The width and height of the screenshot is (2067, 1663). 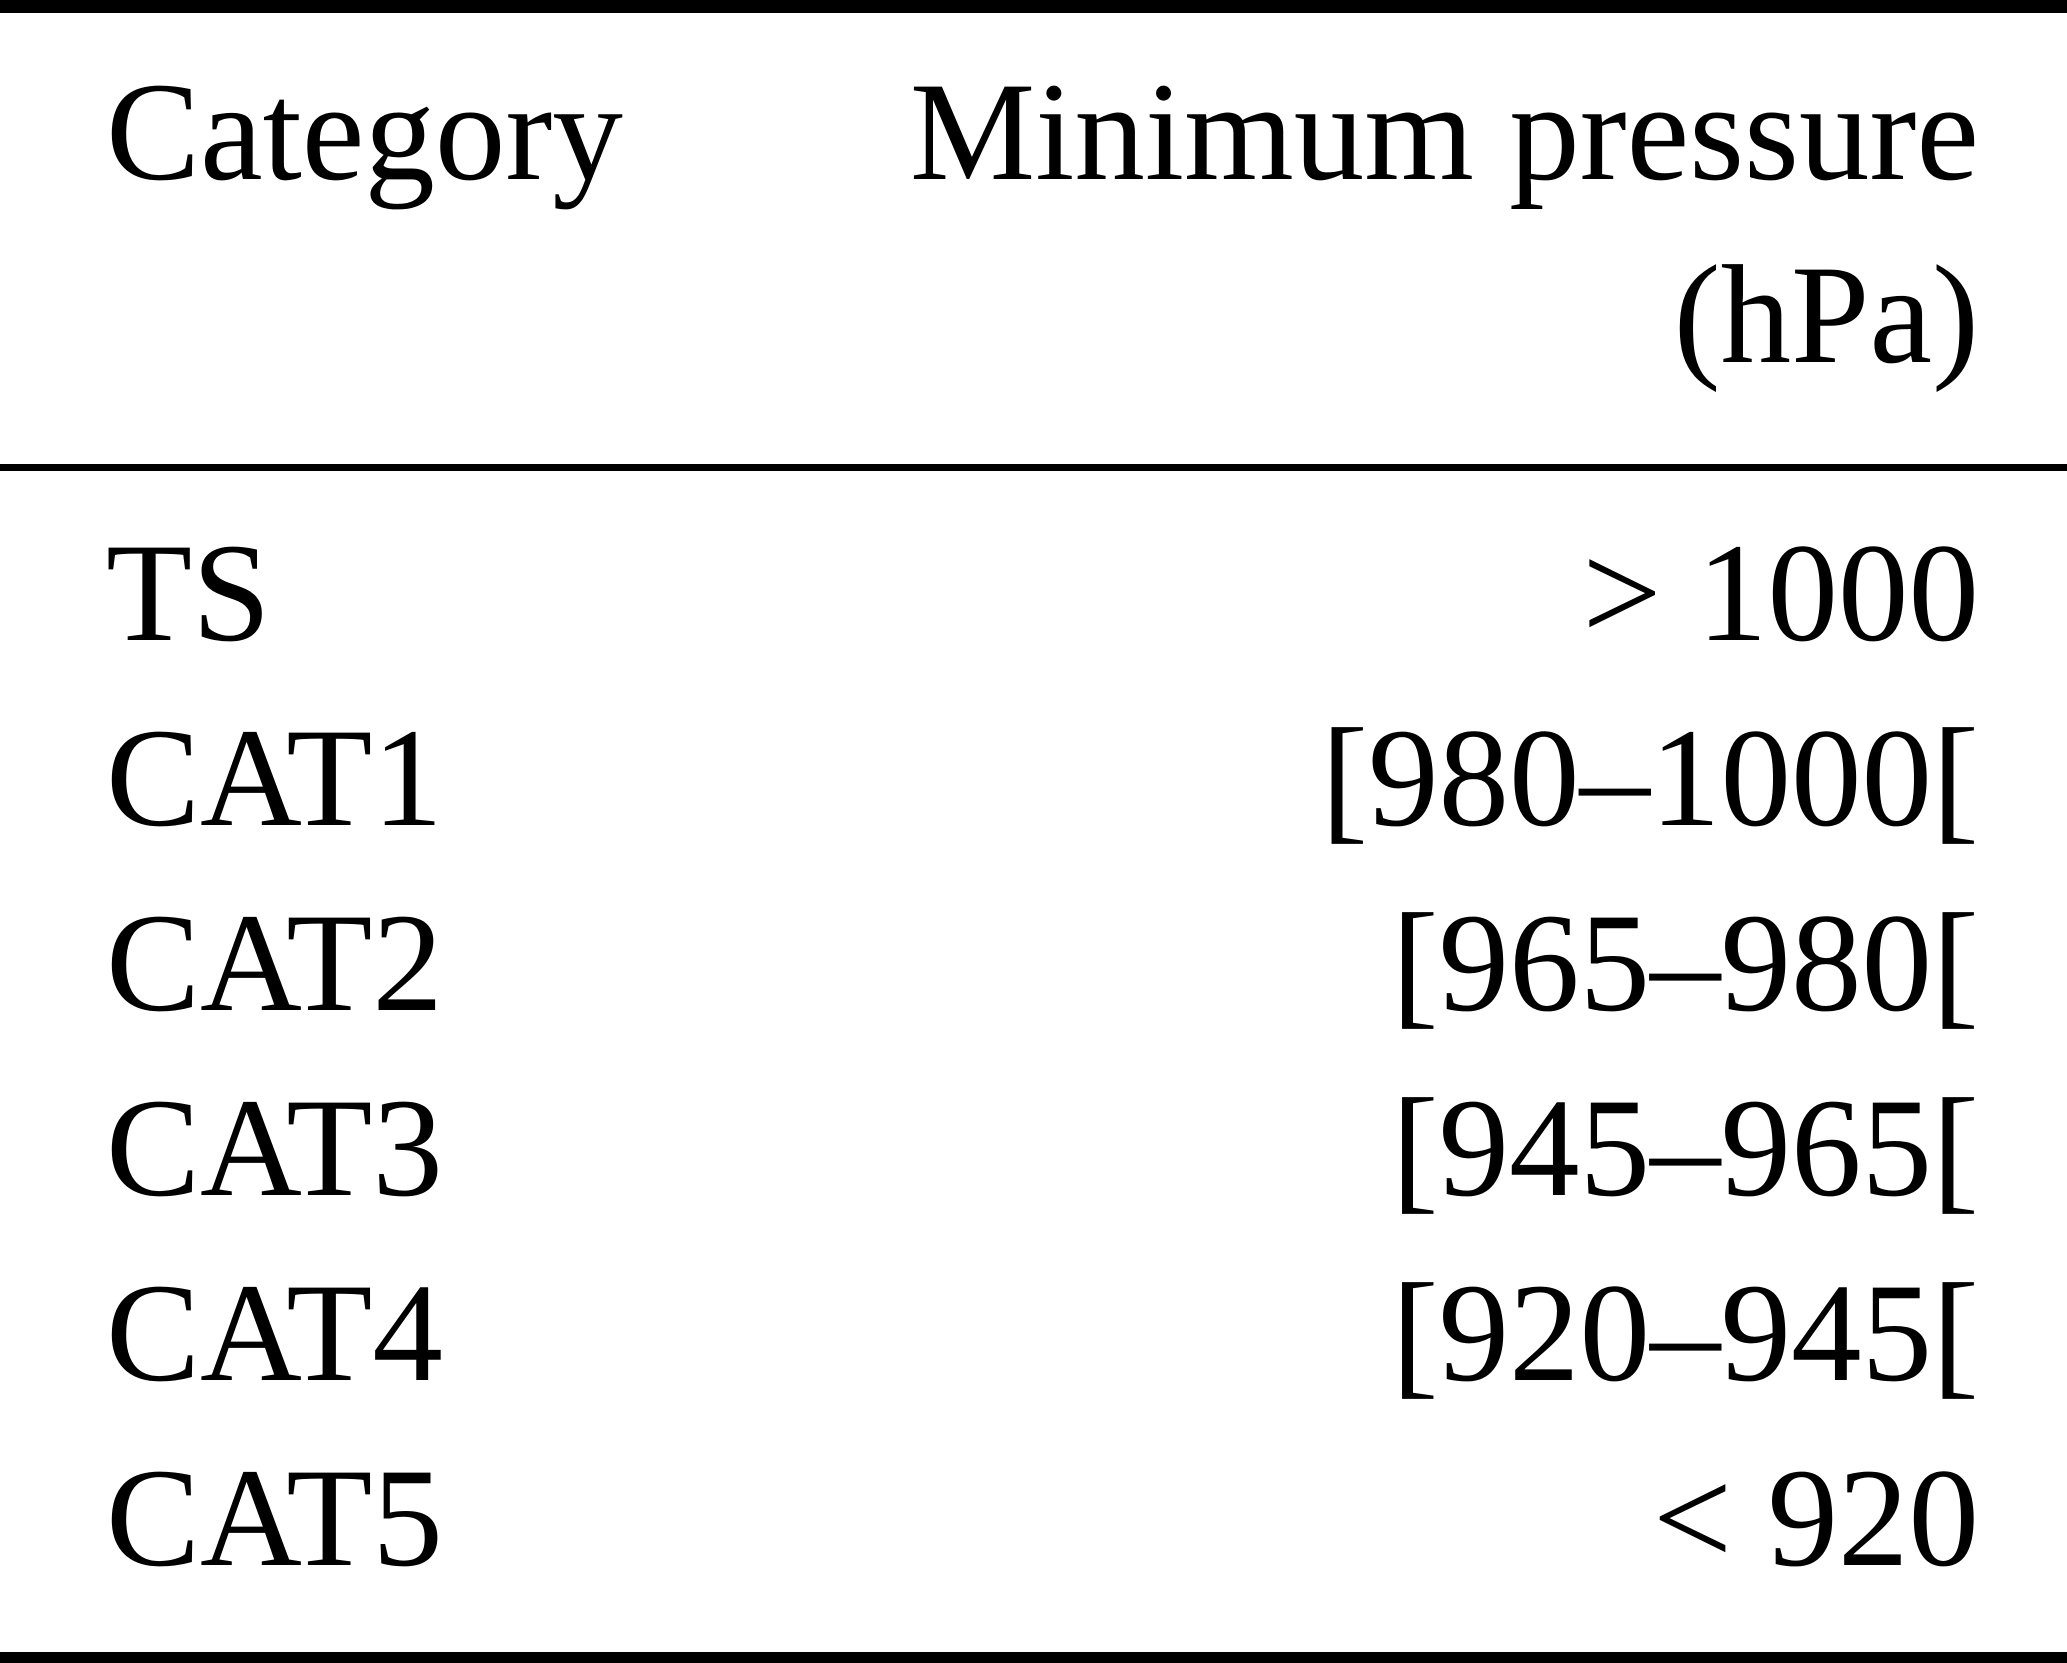 What do you see at coordinates (1780, 593) in the screenshot?
I see `pressure-cell: > 1000` at bounding box center [1780, 593].